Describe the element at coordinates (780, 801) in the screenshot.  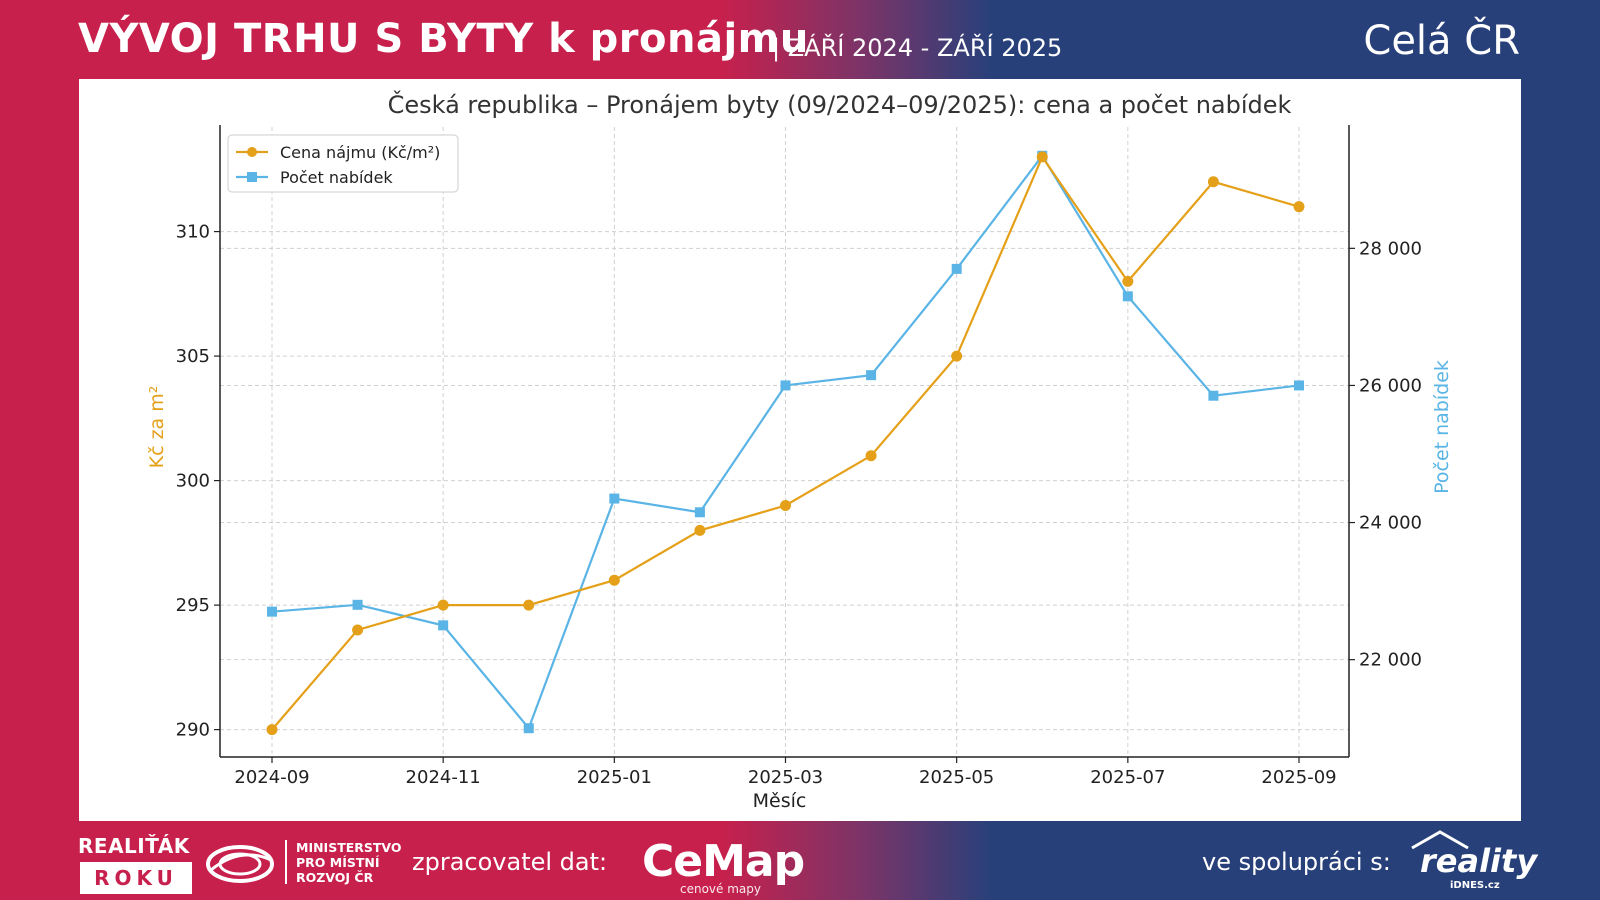
I see `x-axis-label: Měsíc` at that location.